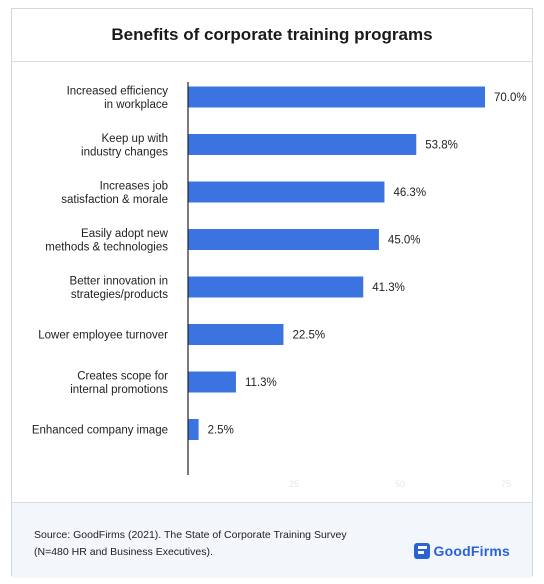 Image resolution: width=544 pixels, height=584 pixels. I want to click on category-label-line: Enhanced company image, so click(100, 431).